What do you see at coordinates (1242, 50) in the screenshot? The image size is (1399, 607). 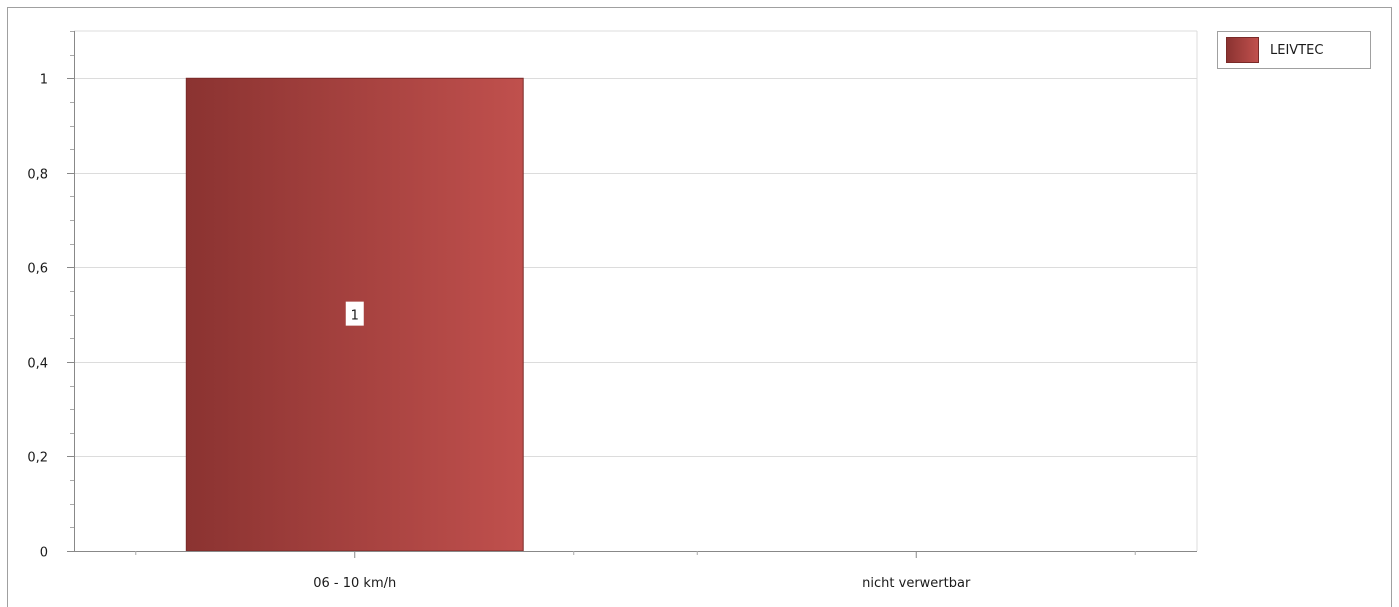 I see `legend-swatch` at bounding box center [1242, 50].